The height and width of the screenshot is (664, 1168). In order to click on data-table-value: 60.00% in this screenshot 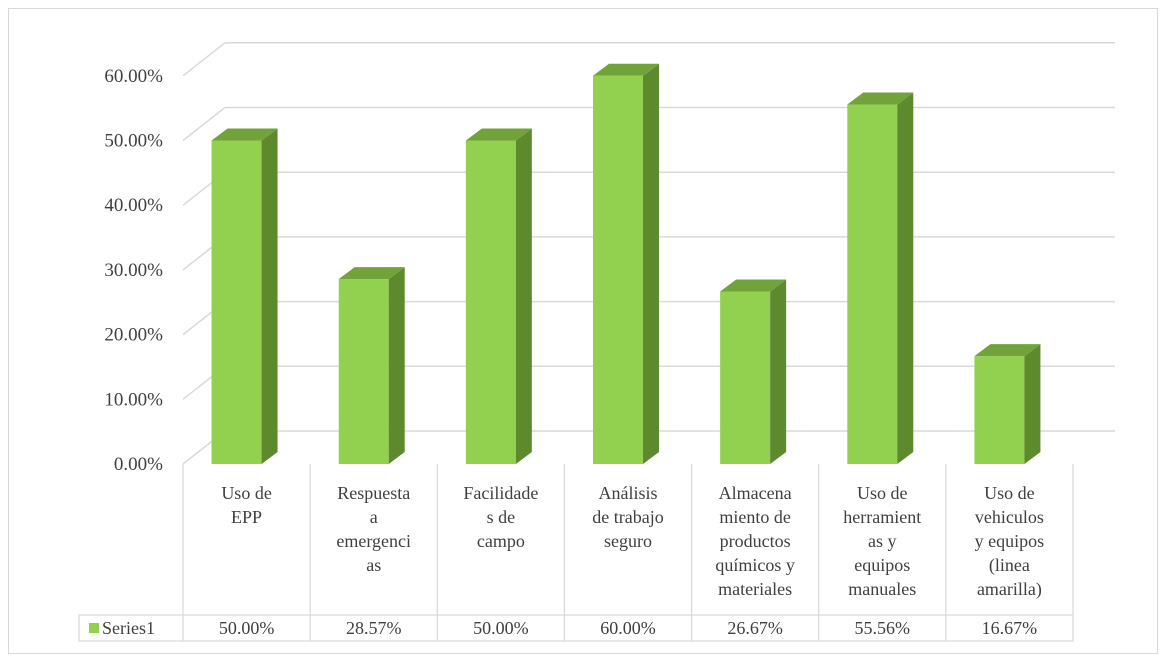, I will do `click(628, 628)`.